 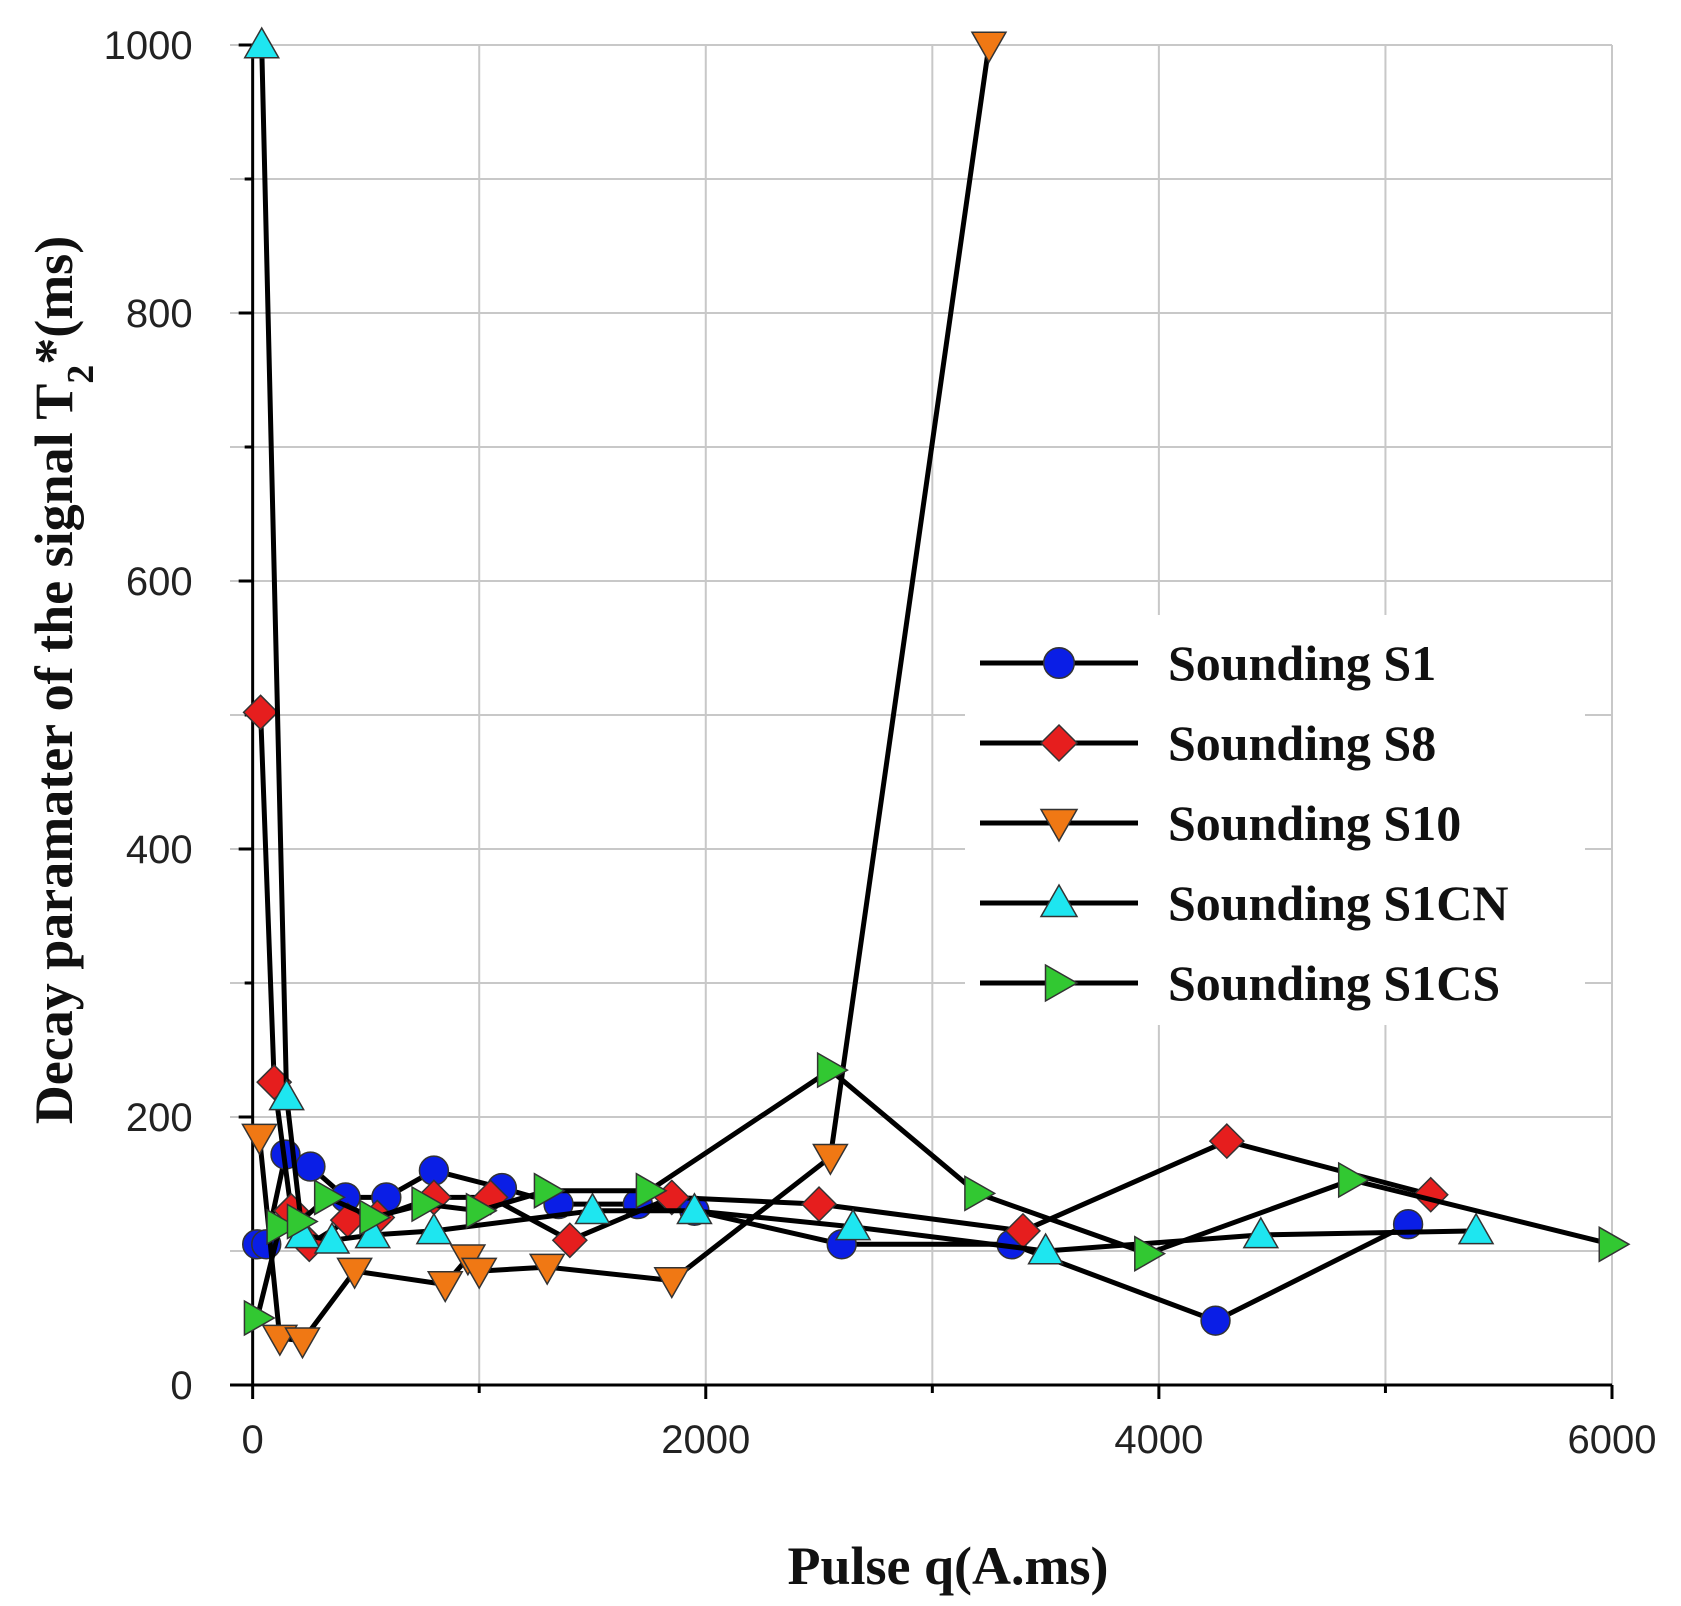 I want to click on y-tick-label: 400, so click(x=159, y=850).